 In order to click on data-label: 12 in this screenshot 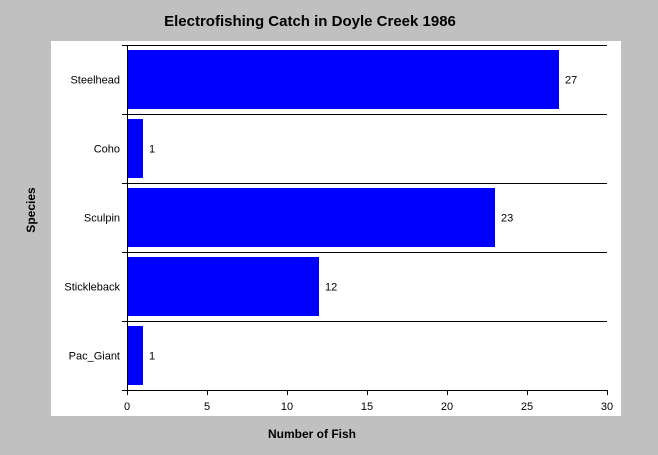, I will do `click(331, 288)`.